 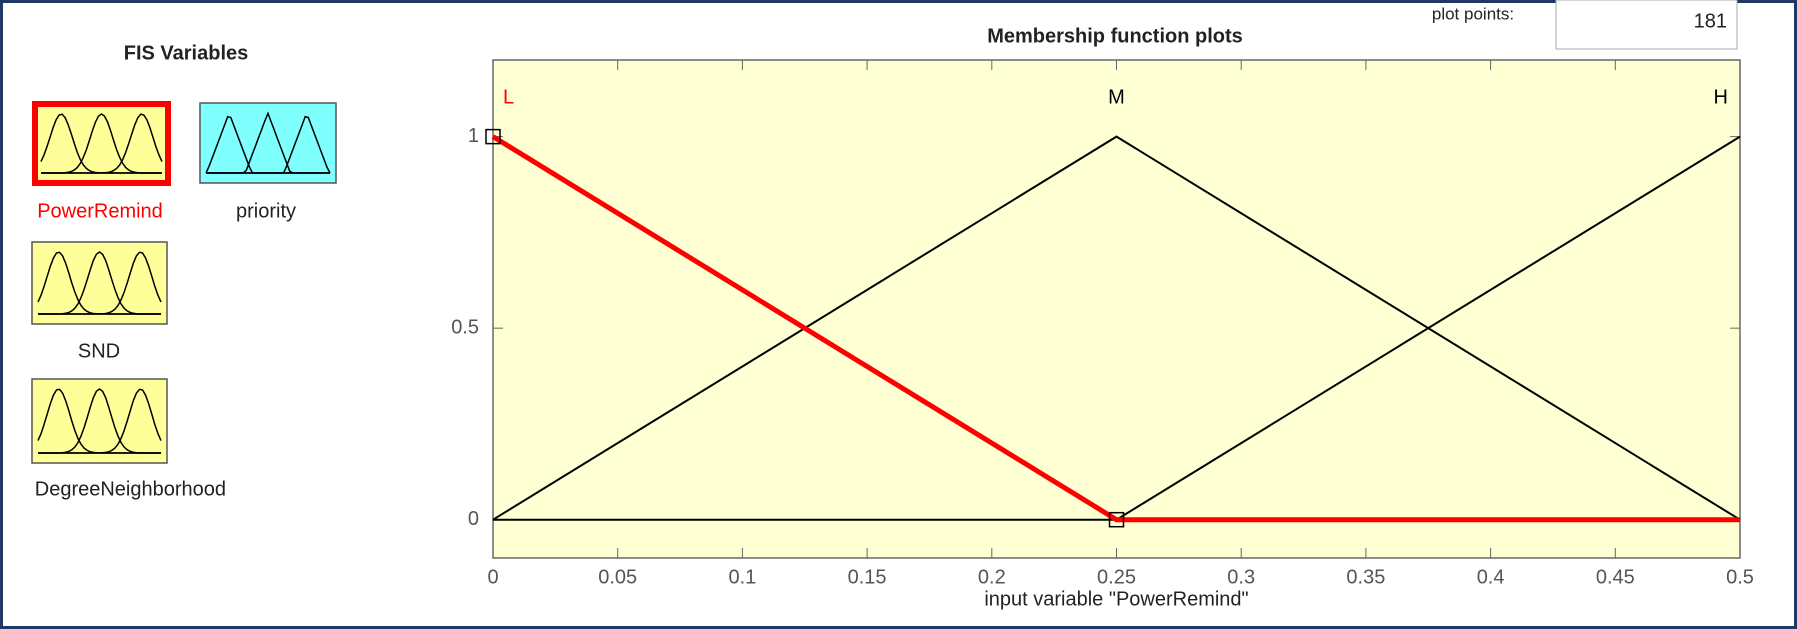 What do you see at coordinates (617, 577) in the screenshot?
I see `x-tick-label: 0.05` at bounding box center [617, 577].